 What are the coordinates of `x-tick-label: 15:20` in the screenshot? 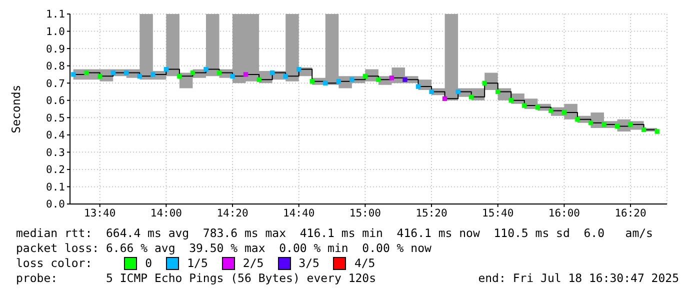 It's located at (432, 213).